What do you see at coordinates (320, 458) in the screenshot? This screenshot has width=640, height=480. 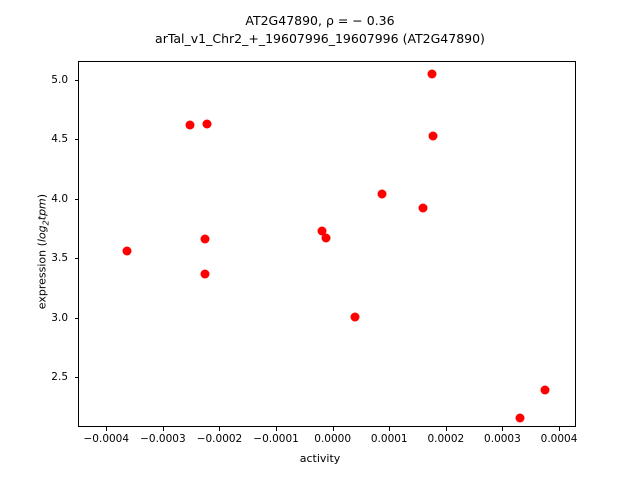 I see `x-axis-label: activity` at bounding box center [320, 458].